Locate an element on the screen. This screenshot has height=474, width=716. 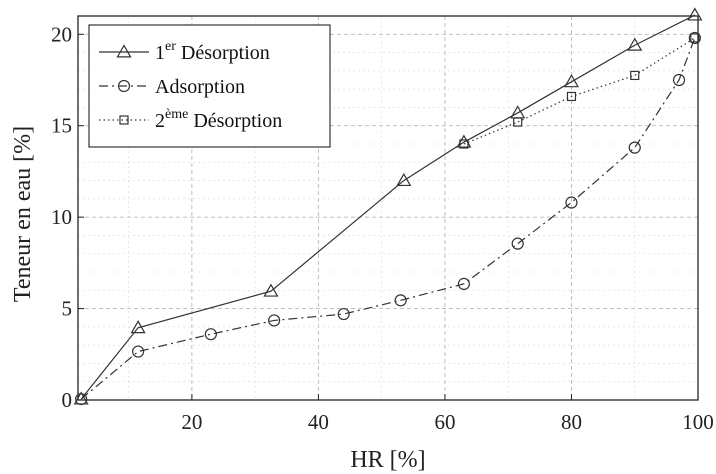
x-axis-label: HR [%] is located at coordinates (387, 460).